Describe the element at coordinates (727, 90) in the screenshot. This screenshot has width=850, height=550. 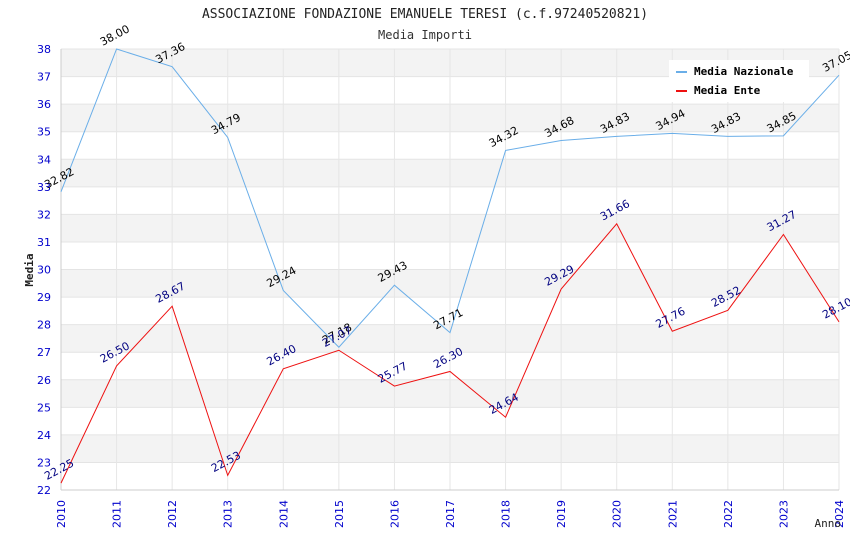
I see `legend-label-ente: Media Ente` at that location.